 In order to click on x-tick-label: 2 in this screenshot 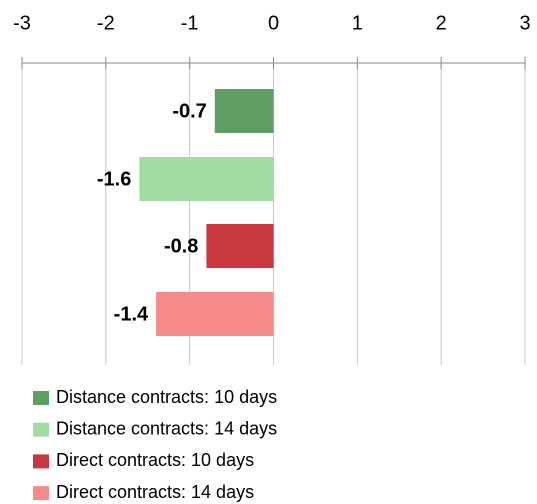, I will do `click(441, 23)`.